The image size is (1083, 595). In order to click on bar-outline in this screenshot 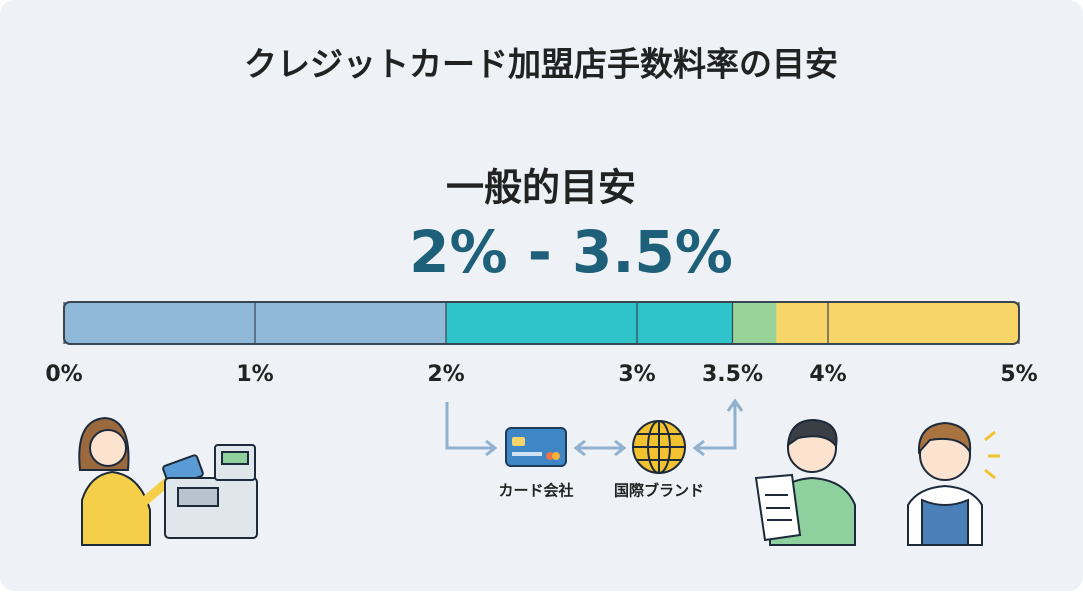, I will do `click(541, 323)`.